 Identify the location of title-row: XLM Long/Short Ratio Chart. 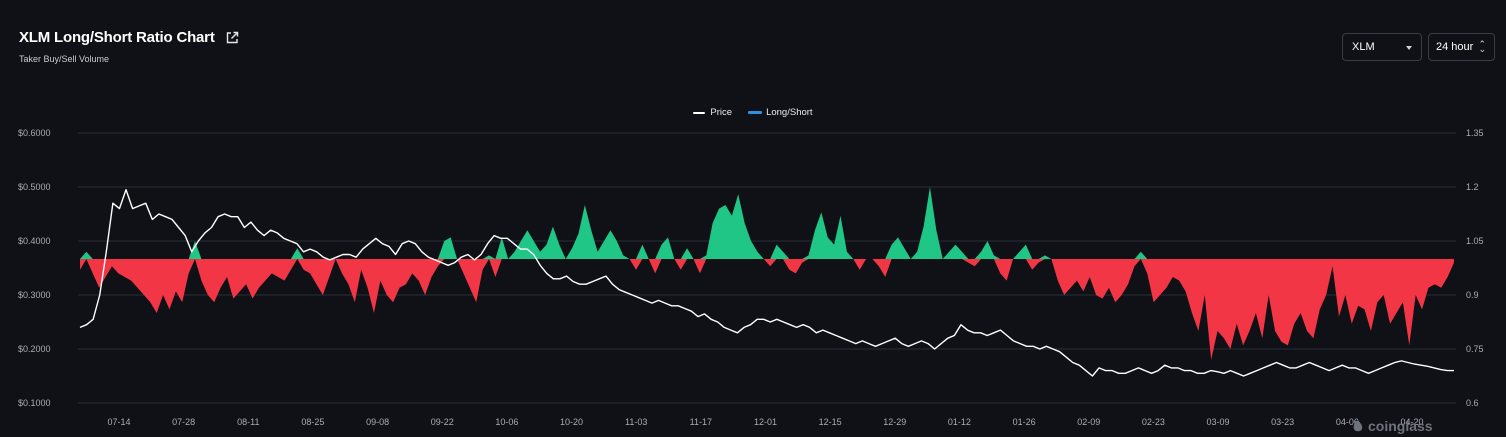
(129, 37).